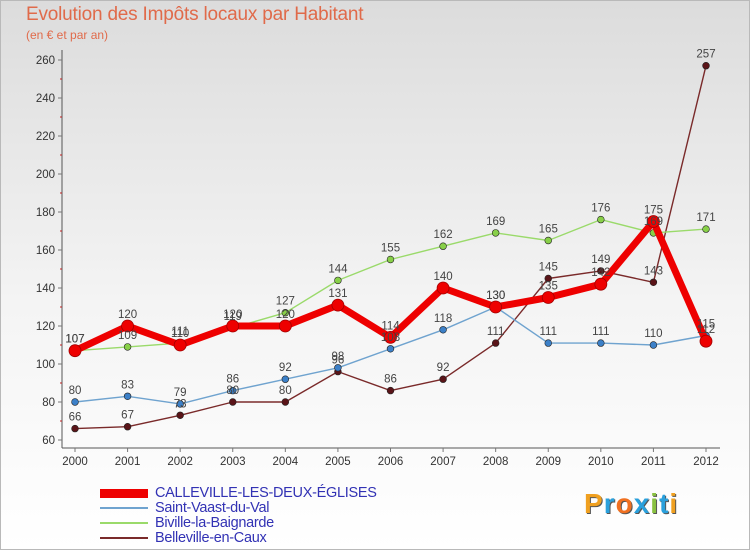 The image size is (750, 550). I want to click on y-tick-label: 100, so click(45, 365).